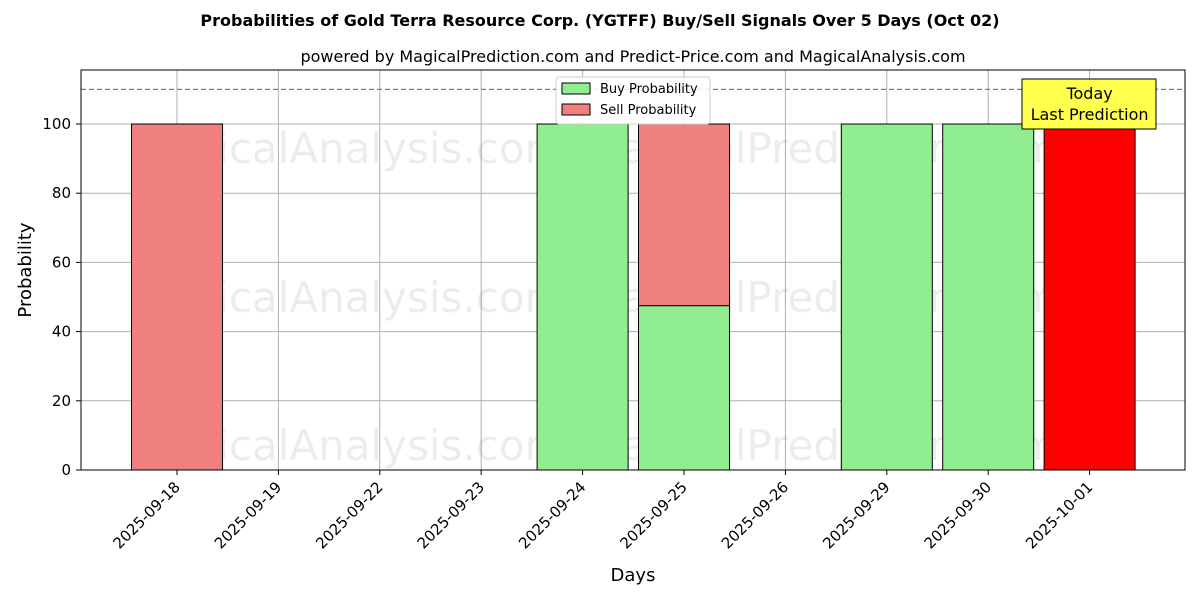 The width and height of the screenshot is (1200, 600). I want to click on y-axis-label: Probability, so click(25, 269).